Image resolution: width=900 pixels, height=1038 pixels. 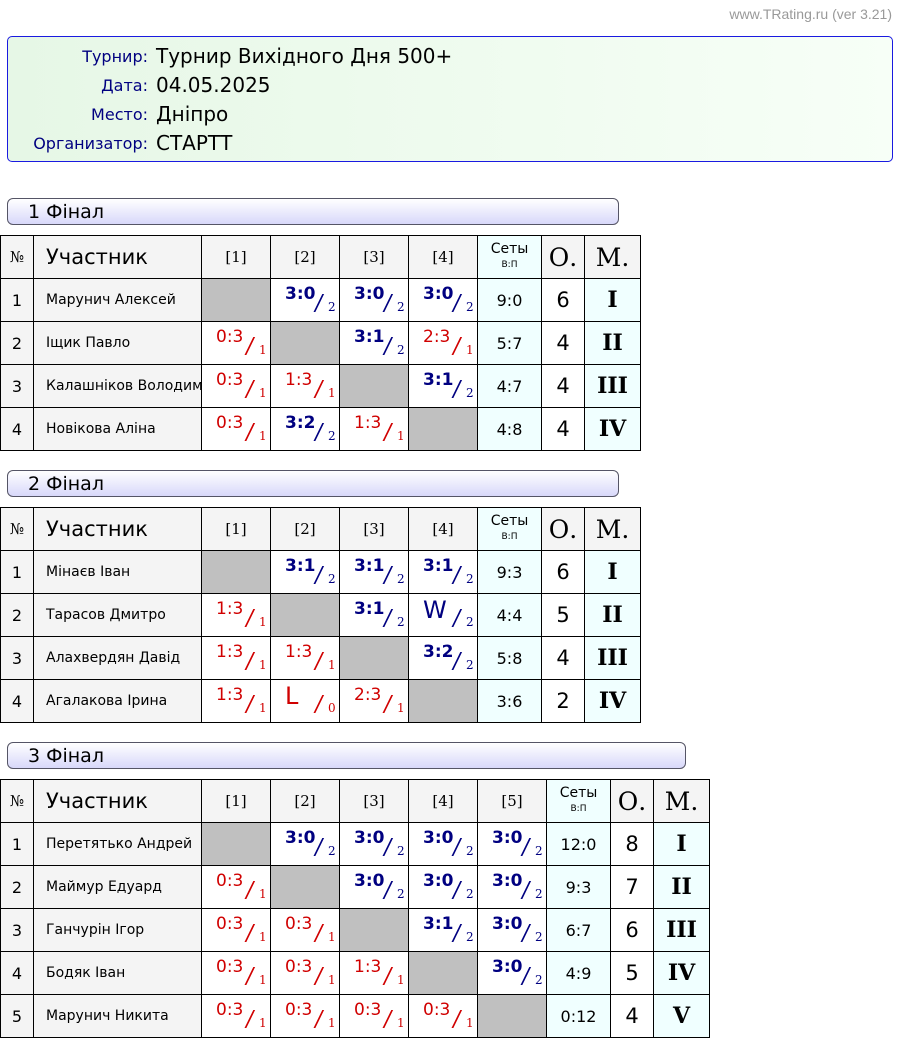 What do you see at coordinates (117, 386) in the screenshot?
I see `player-name: Калашніков Володимир` at bounding box center [117, 386].